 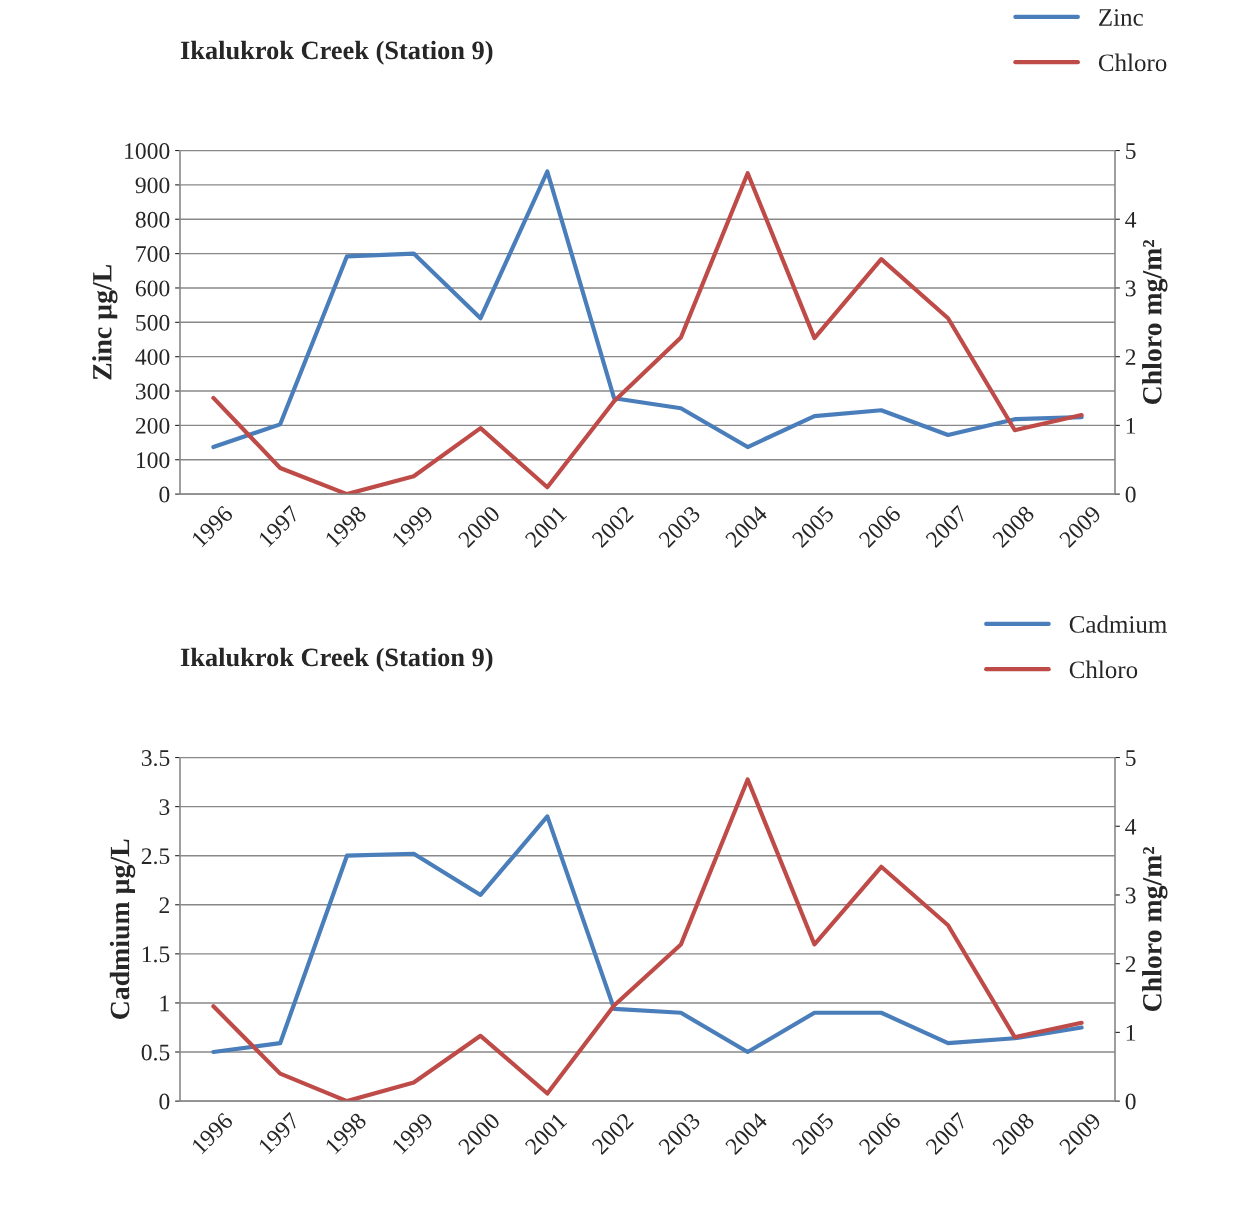 What do you see at coordinates (1118, 624) in the screenshot?
I see `legend-label: Cadmium` at bounding box center [1118, 624].